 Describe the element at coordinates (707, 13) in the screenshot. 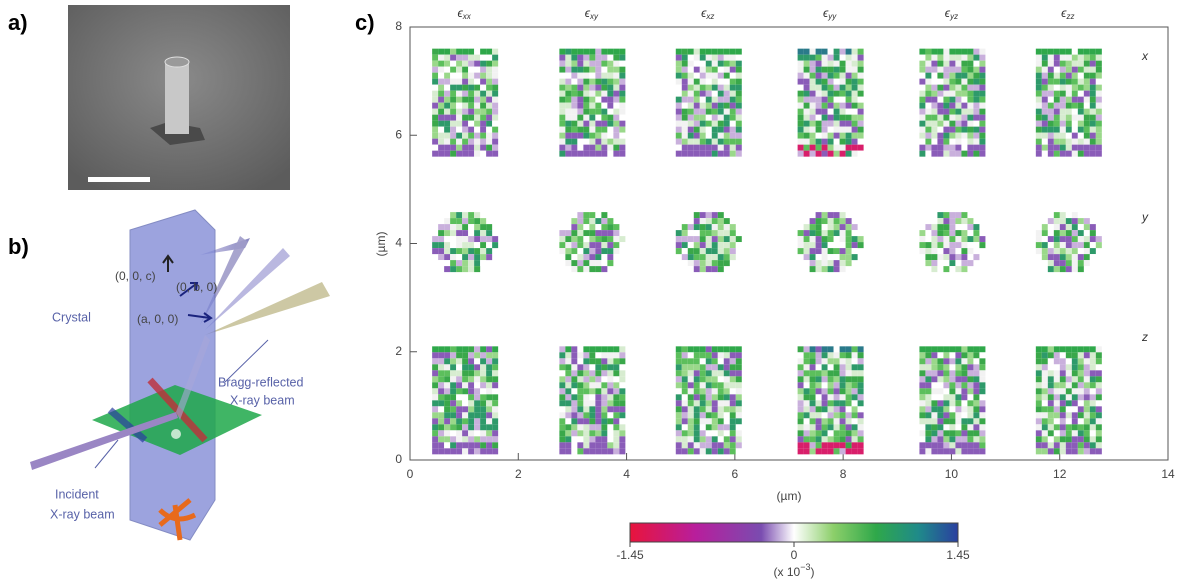

I see `column-header: ϵxz` at that location.